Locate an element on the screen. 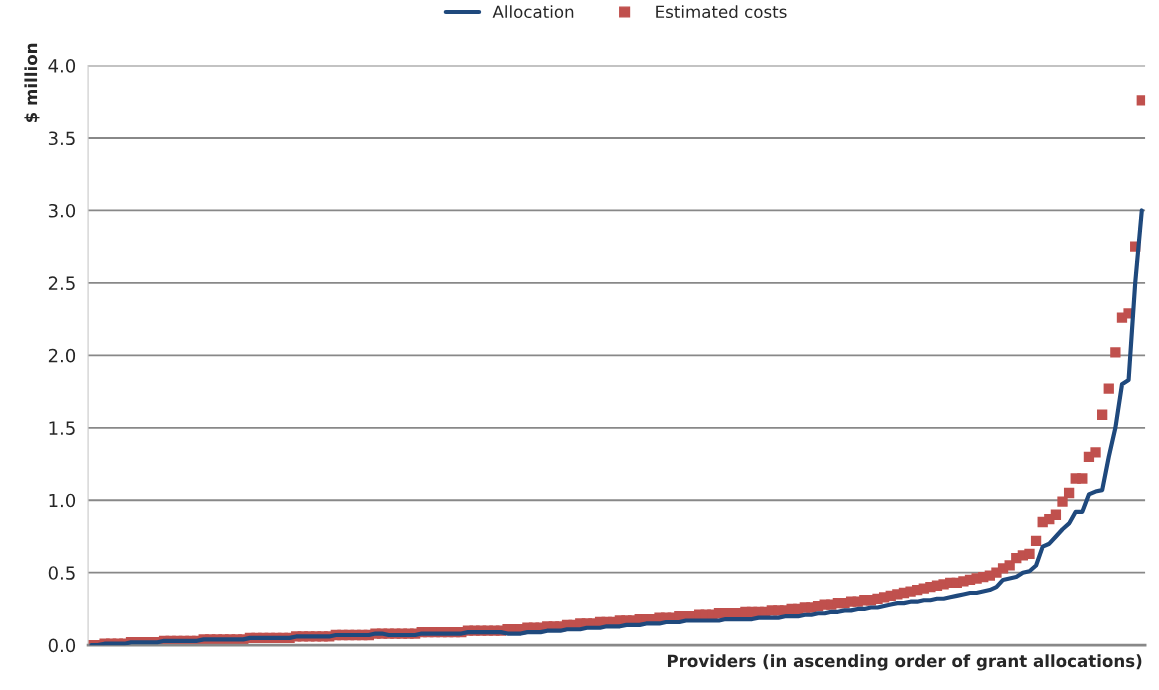 This screenshot has height=690, width=1159. y-tick-label: 3.5 is located at coordinates (61, 138).